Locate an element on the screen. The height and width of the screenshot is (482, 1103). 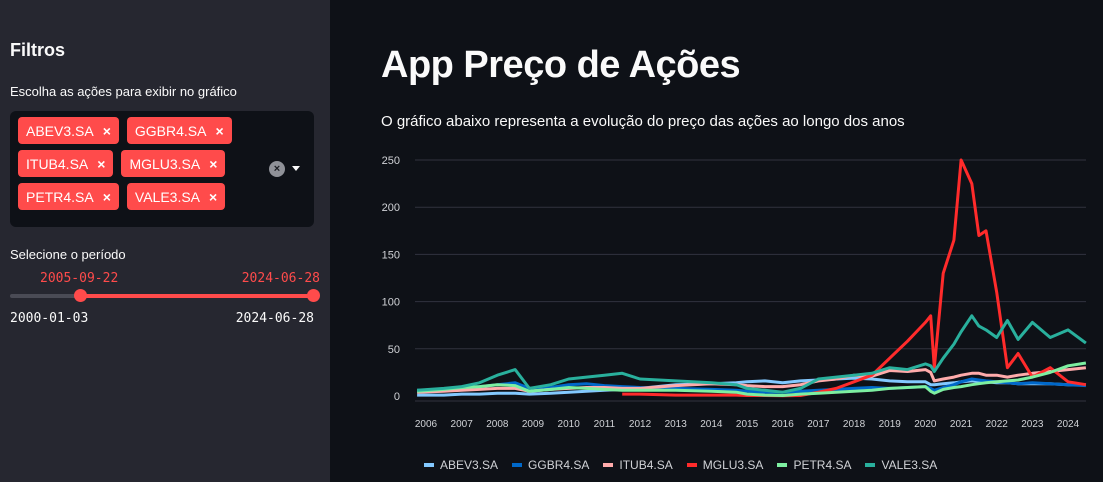
svg-text: 2016 is located at coordinates (783, 424).